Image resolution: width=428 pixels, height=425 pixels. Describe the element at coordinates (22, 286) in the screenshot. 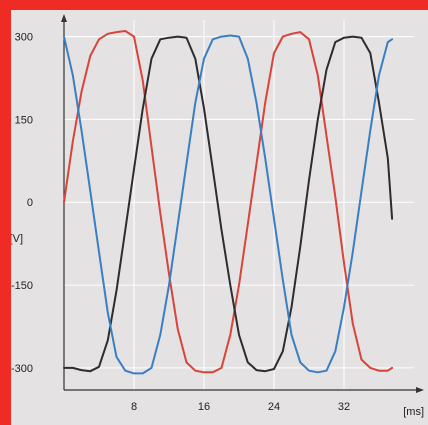

I see `y-tick-label: -150` at that location.